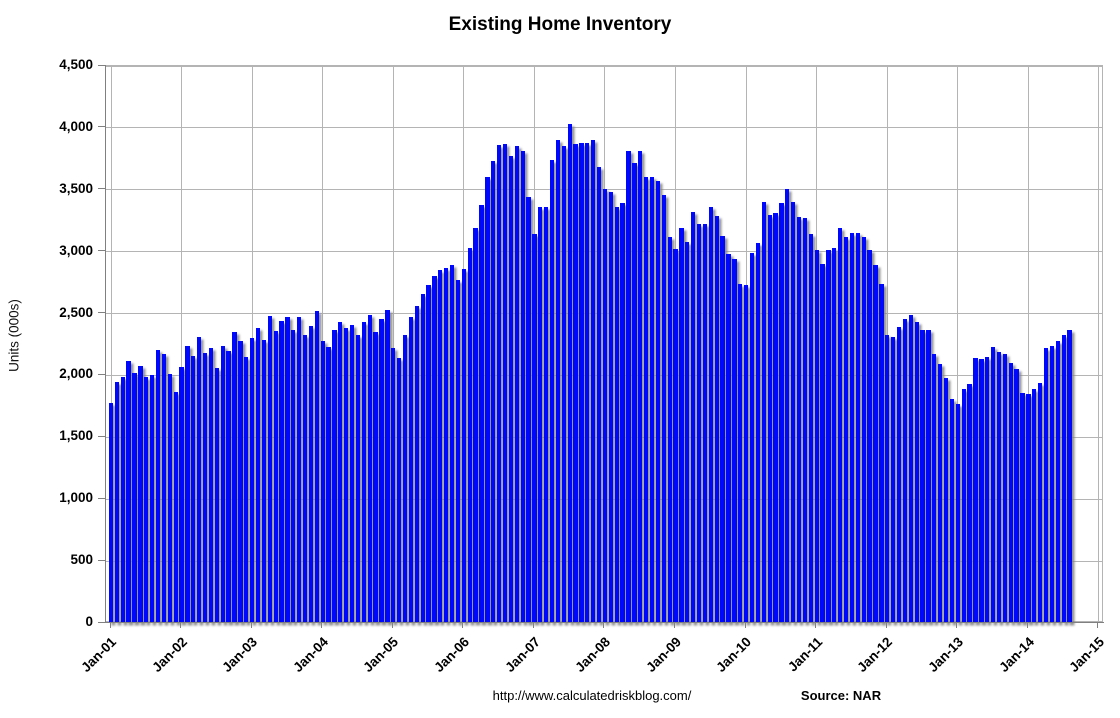  Describe the element at coordinates (804, 654) in the screenshot. I see `x-tick-label-Jan-11: Jan-11` at that location.